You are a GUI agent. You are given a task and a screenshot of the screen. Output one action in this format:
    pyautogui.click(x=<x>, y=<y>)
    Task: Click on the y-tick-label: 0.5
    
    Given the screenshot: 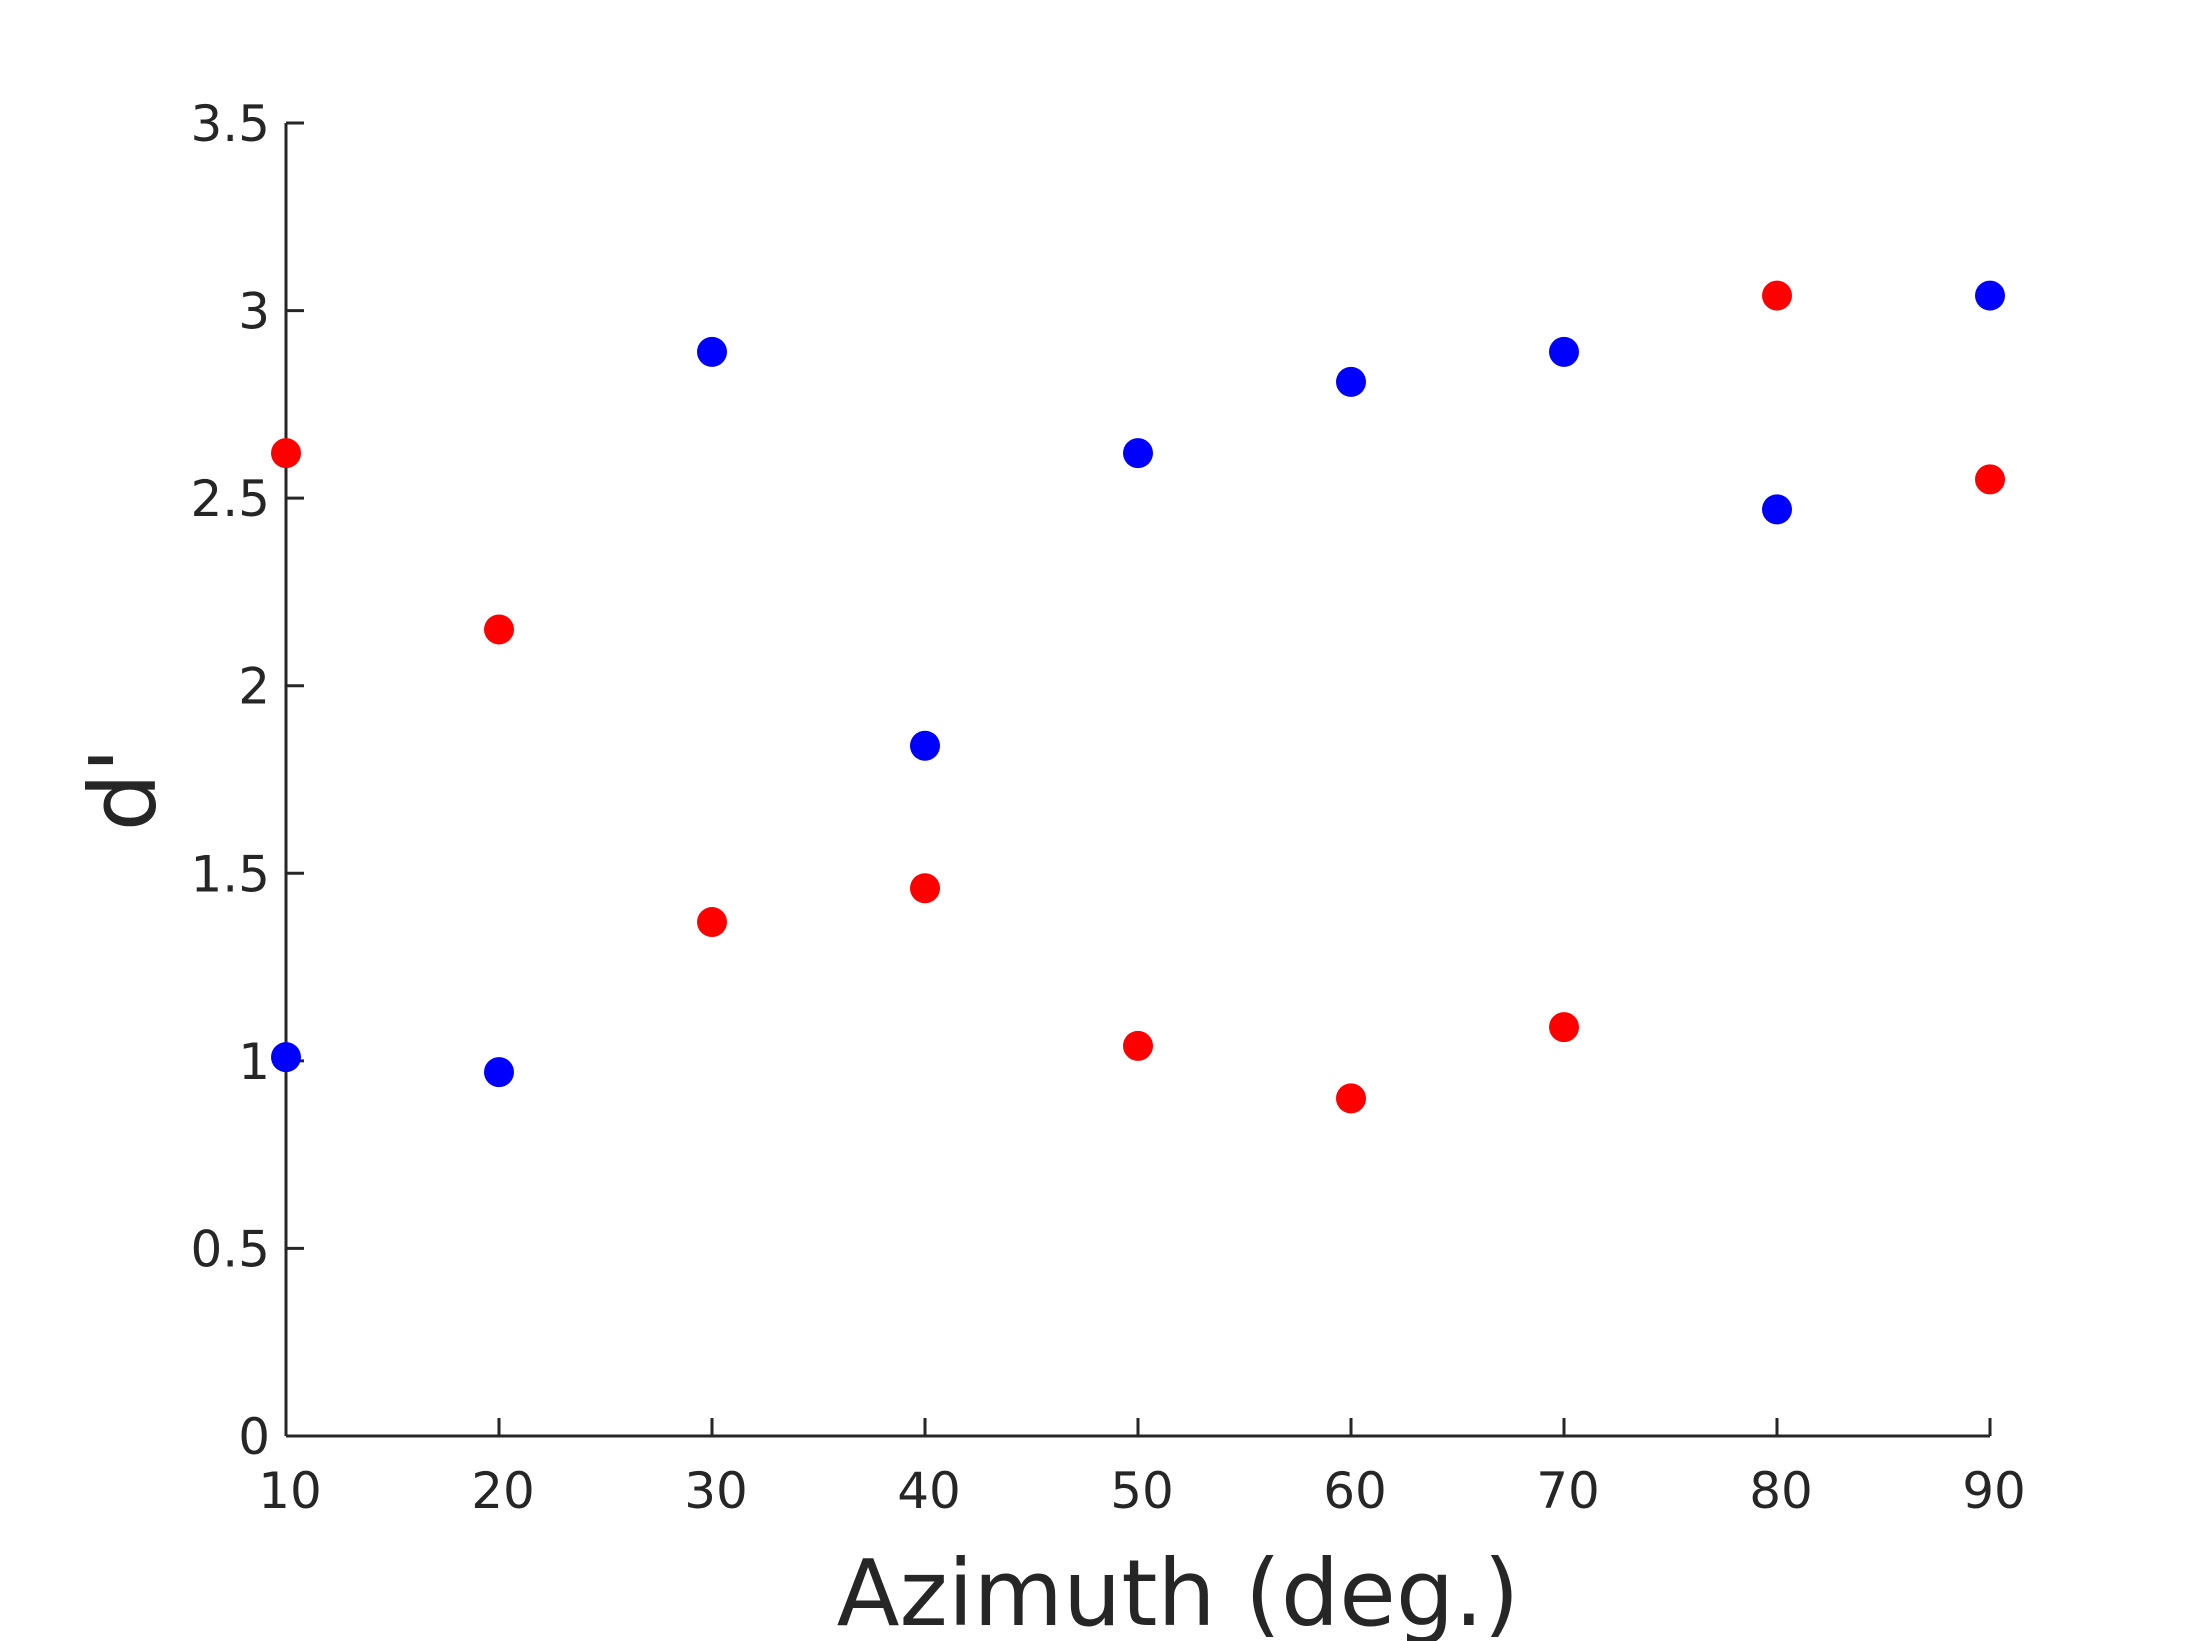 What is the action you would take?
    pyautogui.click(x=230, y=1249)
    